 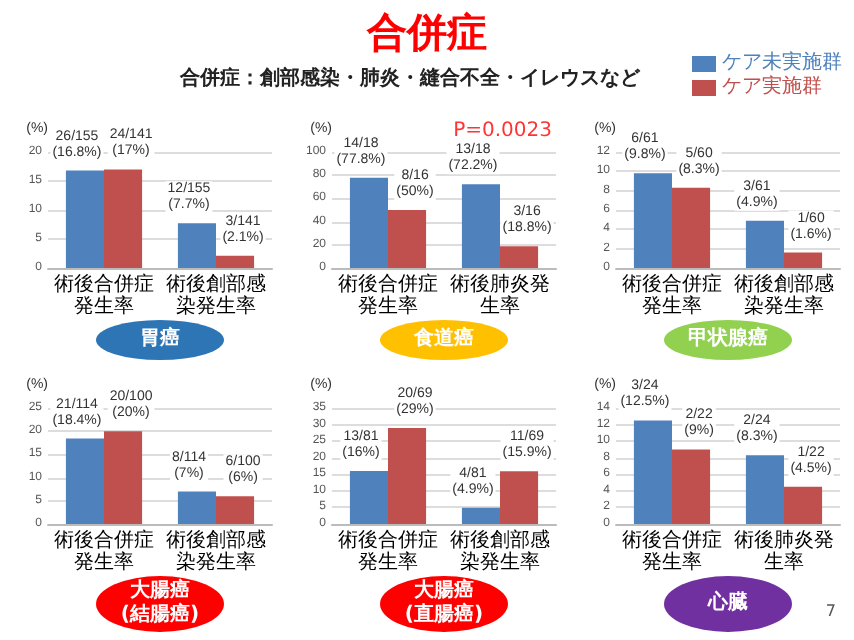 What do you see at coordinates (410, 78) in the screenshot?
I see `chart-subtitle: 合併症：創部感染・肺炎・縫合不全・イレウスなど` at bounding box center [410, 78].